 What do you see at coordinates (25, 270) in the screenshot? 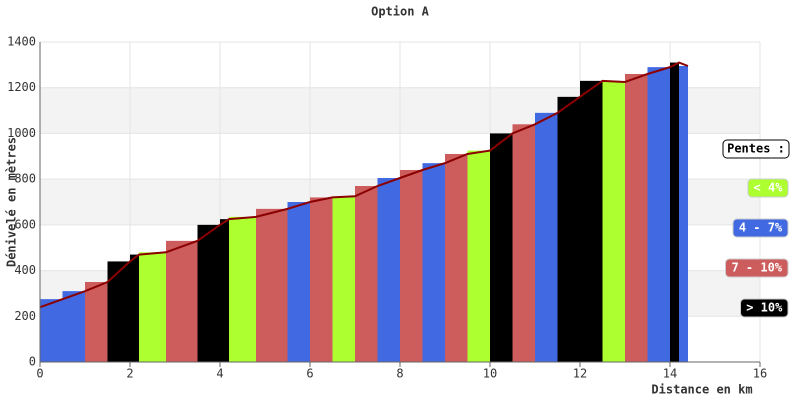
I see `y-tick-label: 400` at bounding box center [25, 270].